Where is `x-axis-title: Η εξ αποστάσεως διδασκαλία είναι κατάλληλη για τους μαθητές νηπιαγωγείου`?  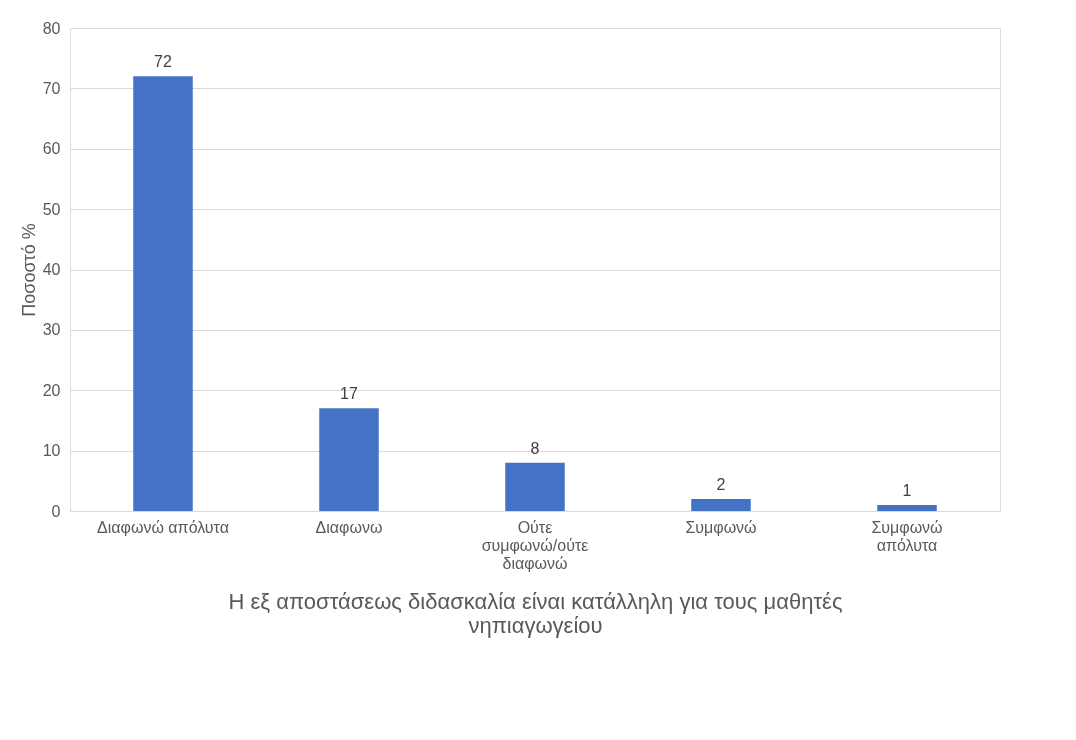
x-axis-title: Η εξ αποστάσεως διδασκαλία είναι κατάλληλη για τους μαθητές νηπιαγωγείου is located at coordinates (535, 613).